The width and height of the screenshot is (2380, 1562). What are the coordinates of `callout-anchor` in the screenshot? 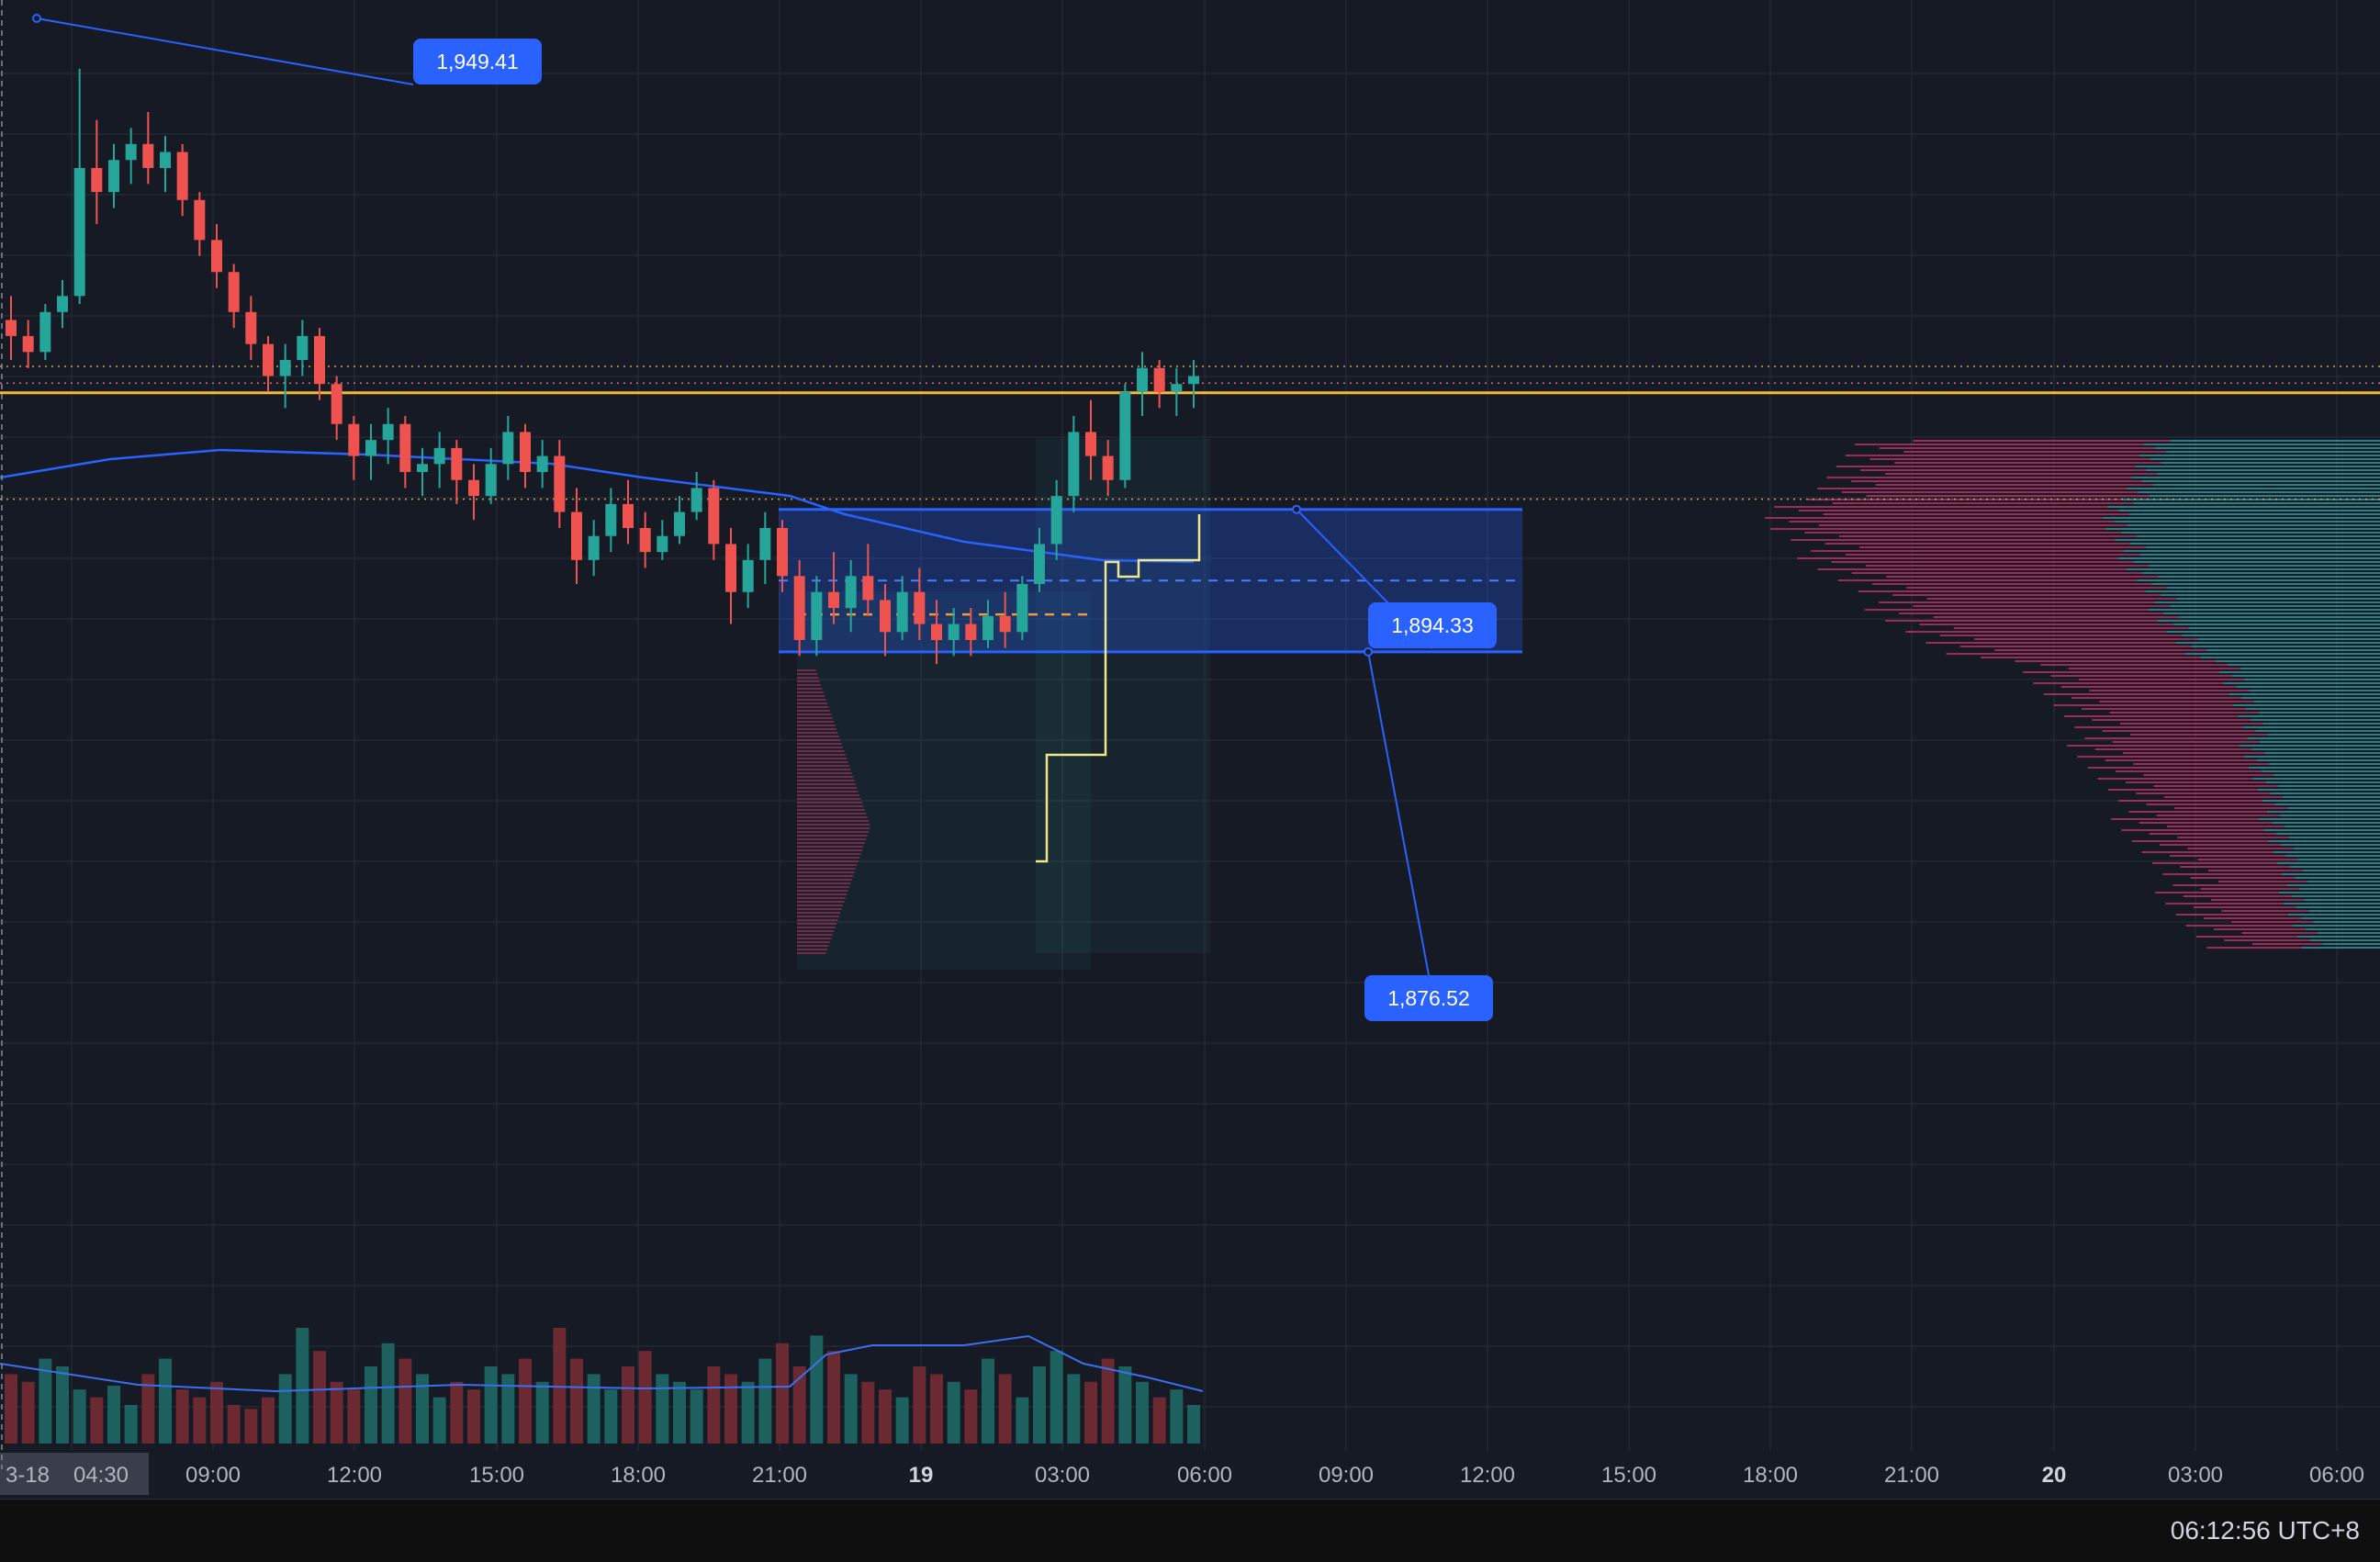 It's located at (36, 18).